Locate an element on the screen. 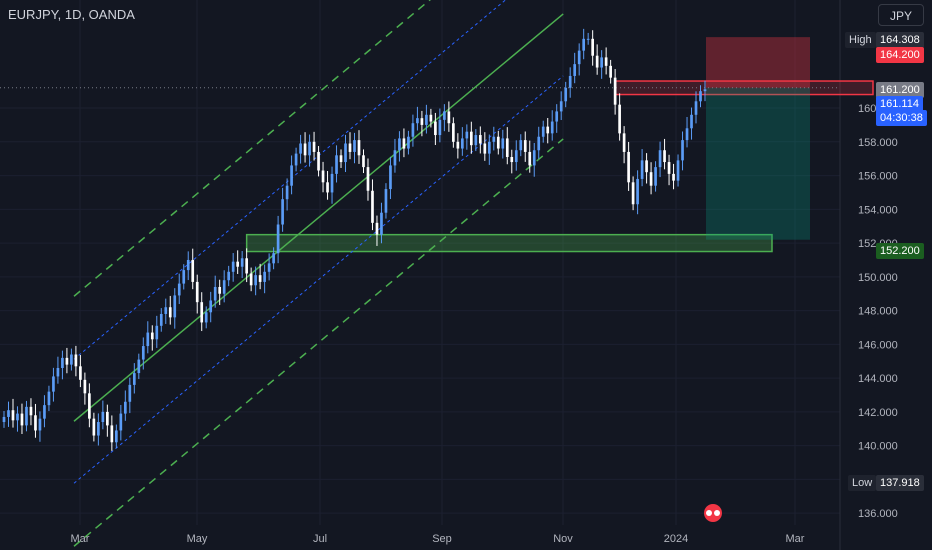 The width and height of the screenshot is (932, 550). support-zone is located at coordinates (509, 243).